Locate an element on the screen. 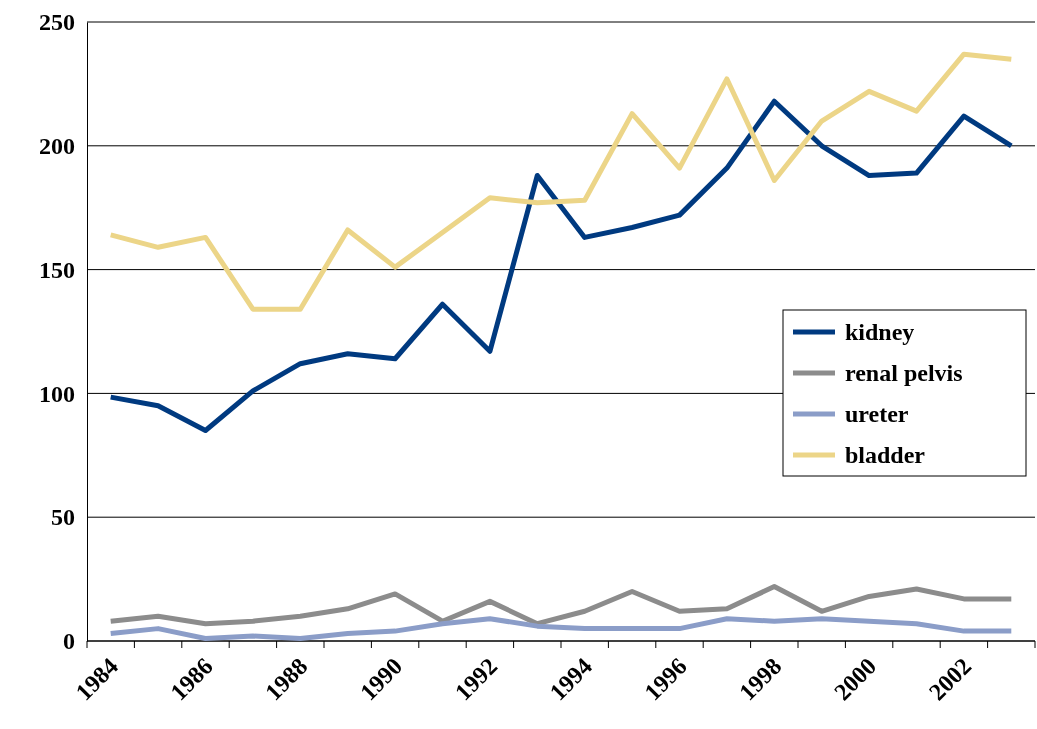 The width and height of the screenshot is (1037, 729). y-tick-label: 50 is located at coordinates (63, 517).